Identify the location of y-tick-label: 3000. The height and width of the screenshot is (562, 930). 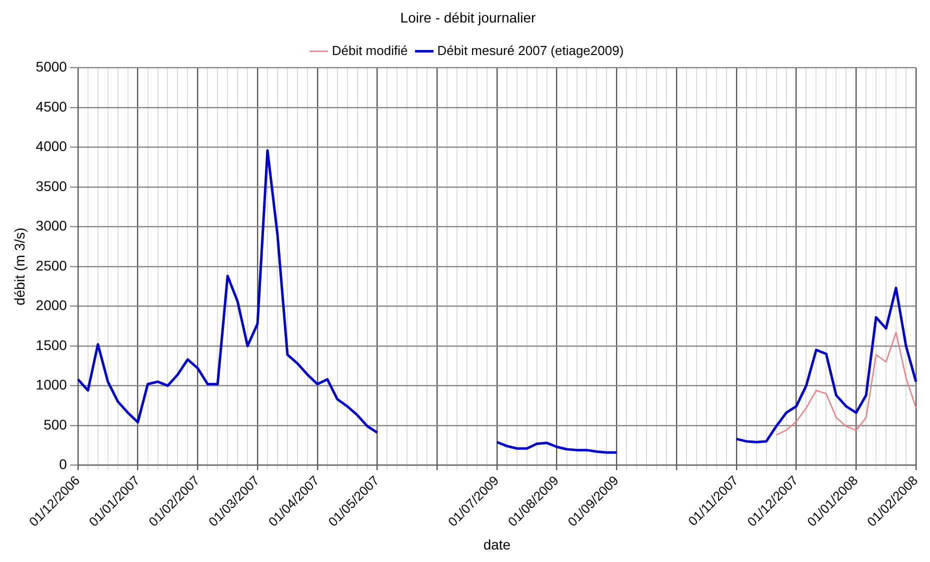
(52, 226).